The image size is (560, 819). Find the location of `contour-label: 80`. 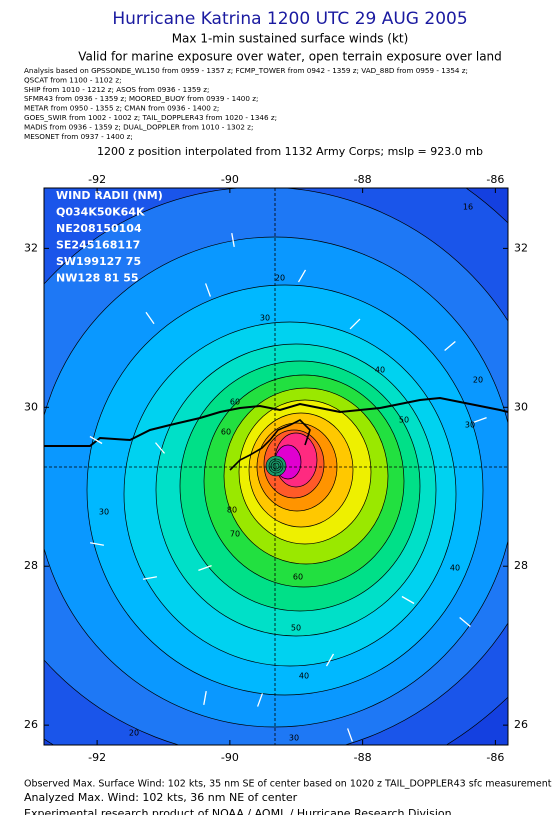

contour-label: 80 is located at coordinates (232, 510).